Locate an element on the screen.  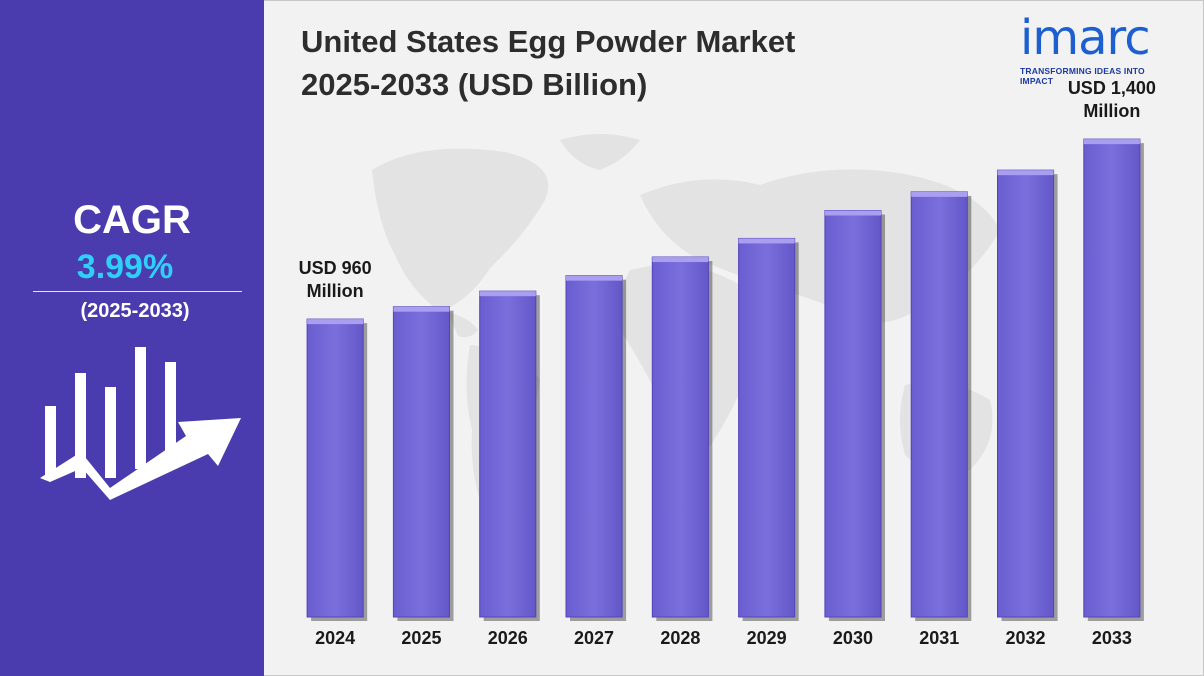
x-tick-label: 2025 is located at coordinates (421, 638).